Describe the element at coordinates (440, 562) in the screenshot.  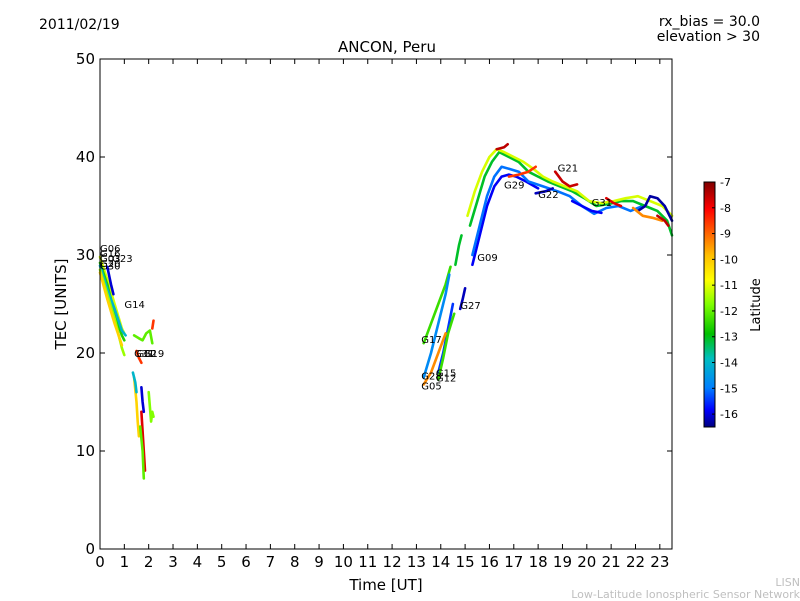
I see `x-tick-label: 14` at that location.